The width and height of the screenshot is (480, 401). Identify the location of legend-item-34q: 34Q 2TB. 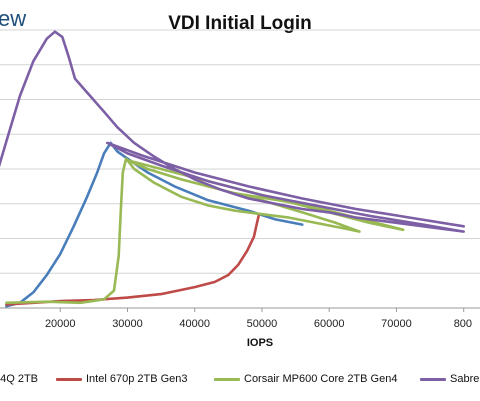
(19, 379).